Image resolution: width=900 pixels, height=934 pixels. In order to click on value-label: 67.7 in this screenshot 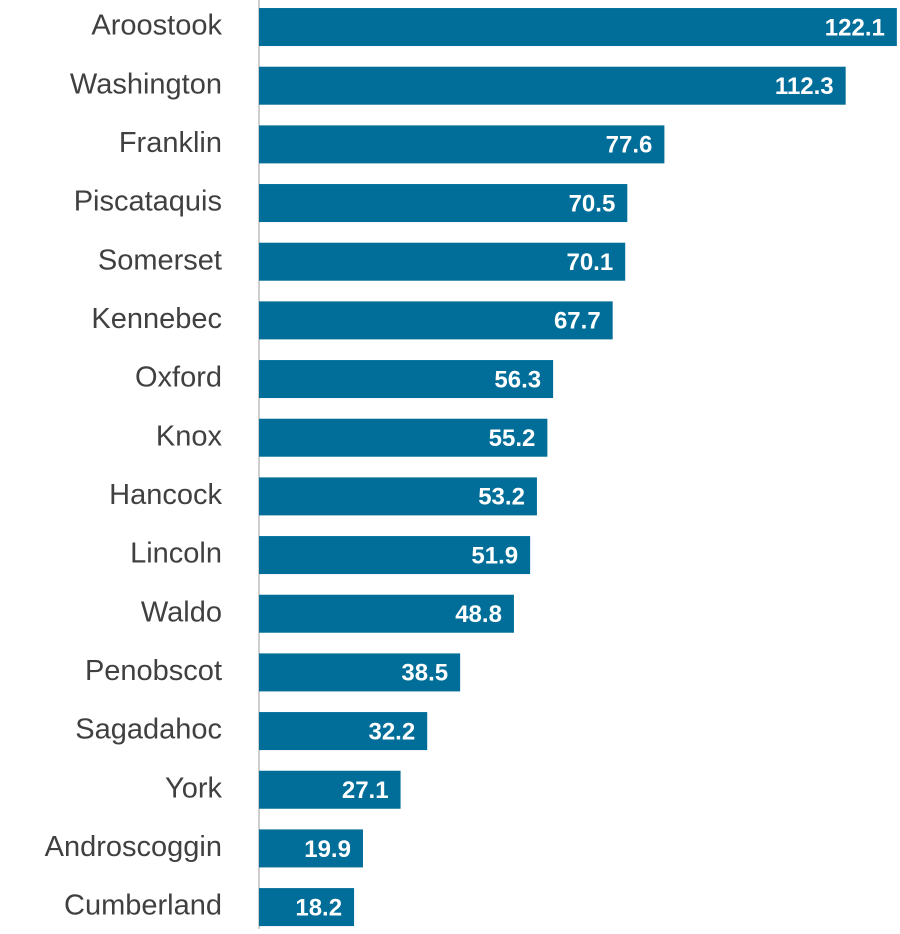, I will do `click(577, 321)`.